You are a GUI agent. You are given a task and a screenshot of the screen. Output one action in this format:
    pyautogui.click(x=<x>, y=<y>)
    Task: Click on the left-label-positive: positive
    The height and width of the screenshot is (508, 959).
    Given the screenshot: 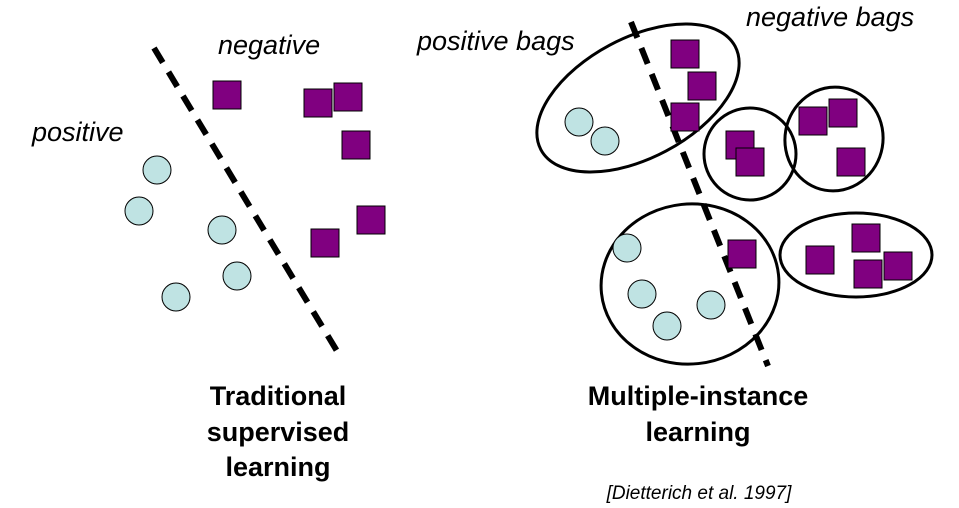 What is the action you would take?
    pyautogui.click(x=77, y=132)
    